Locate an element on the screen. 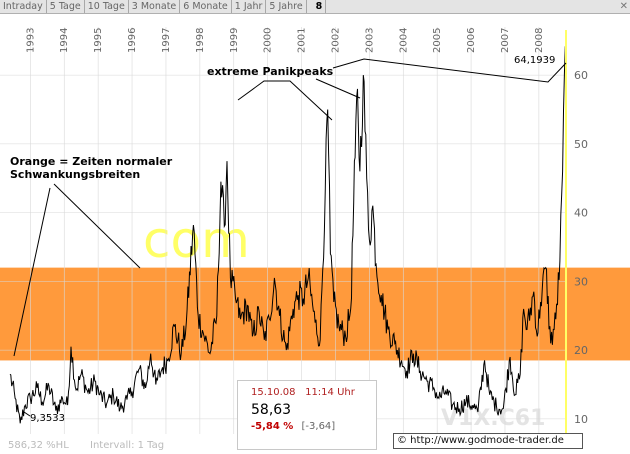  range-info: 586,32 %HL is located at coordinates (38, 445).